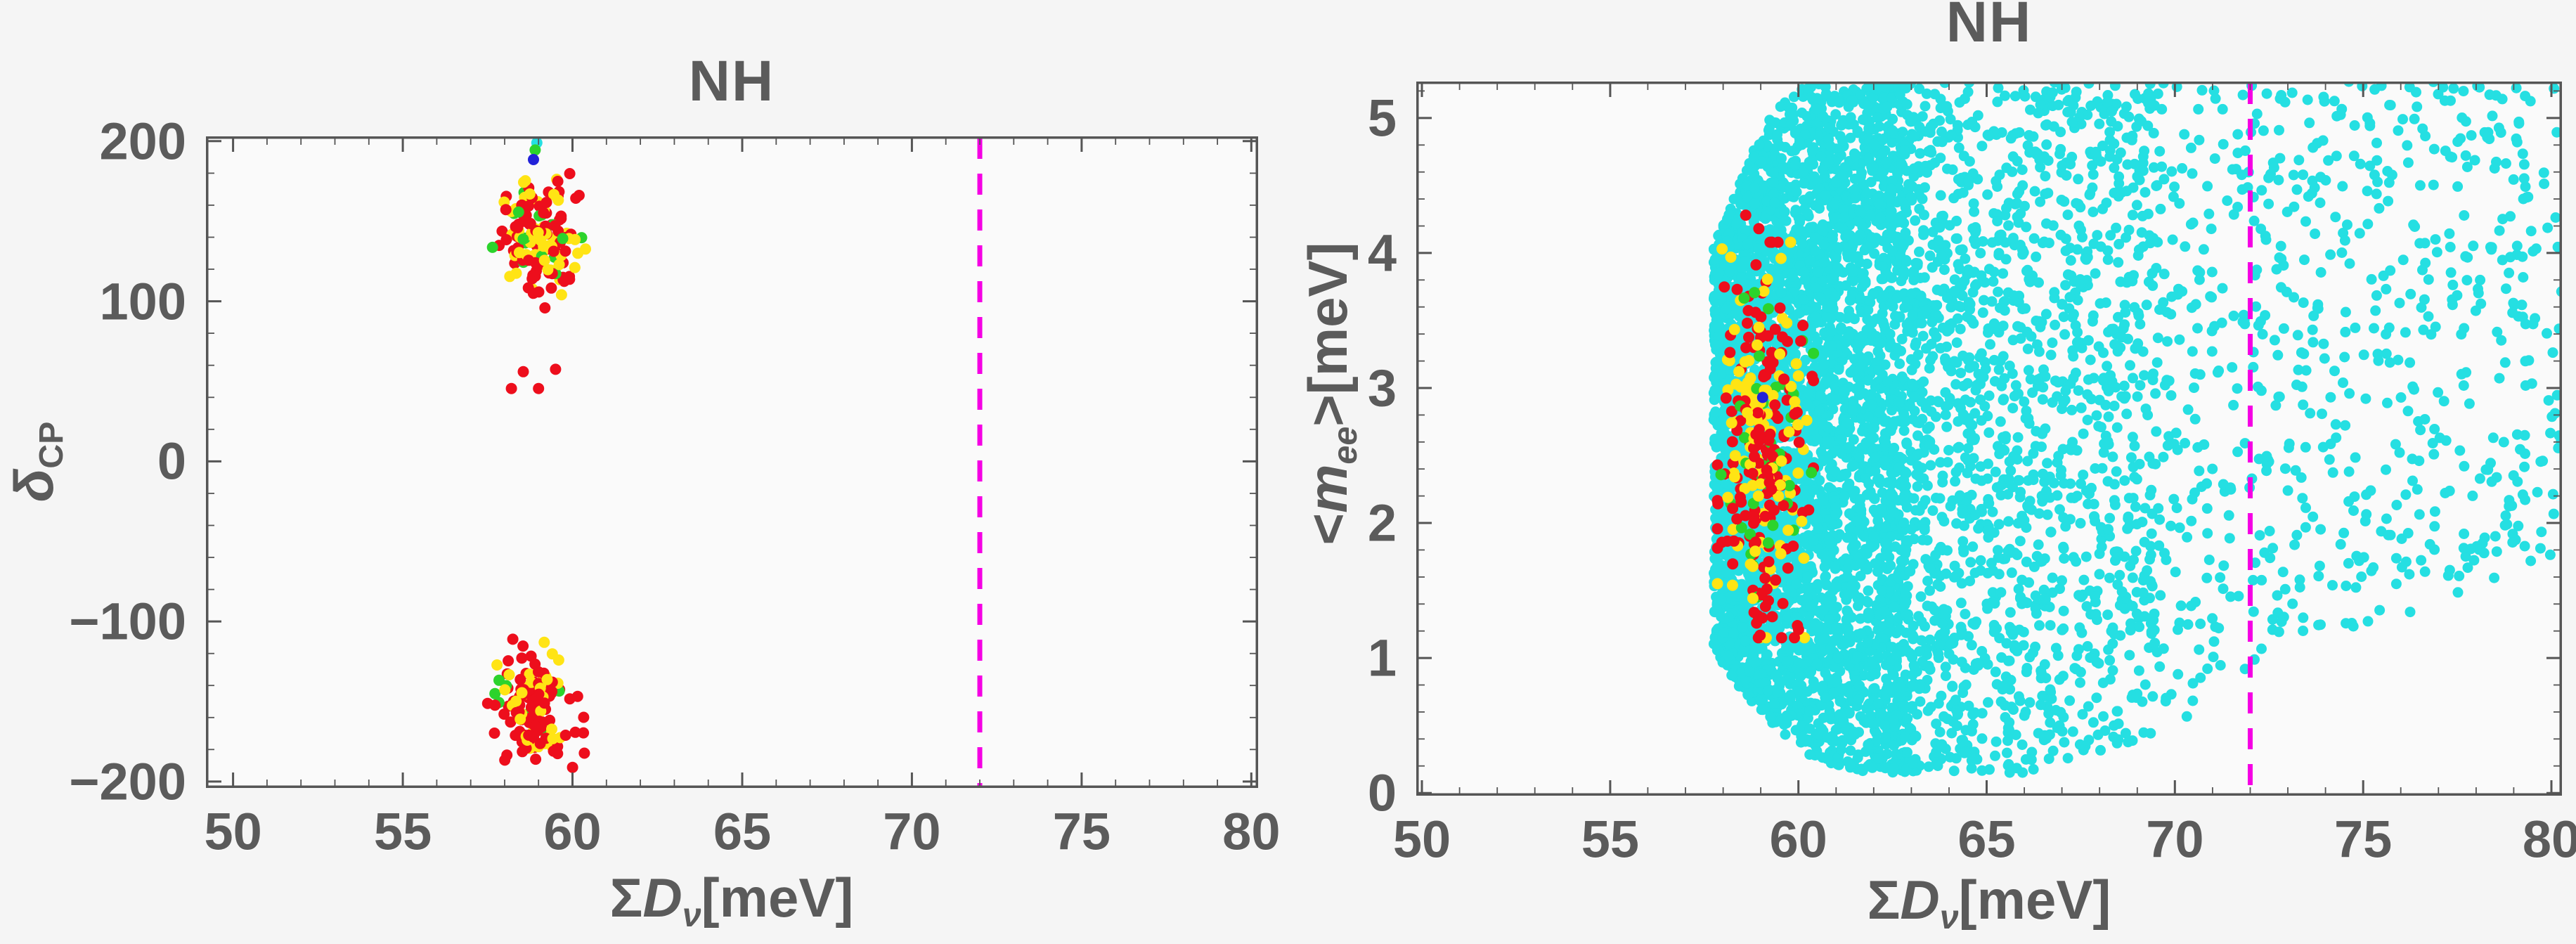 The height and width of the screenshot is (944, 2576). I want to click on left-x-axis-label: ΣDν[meV], so click(732, 900).